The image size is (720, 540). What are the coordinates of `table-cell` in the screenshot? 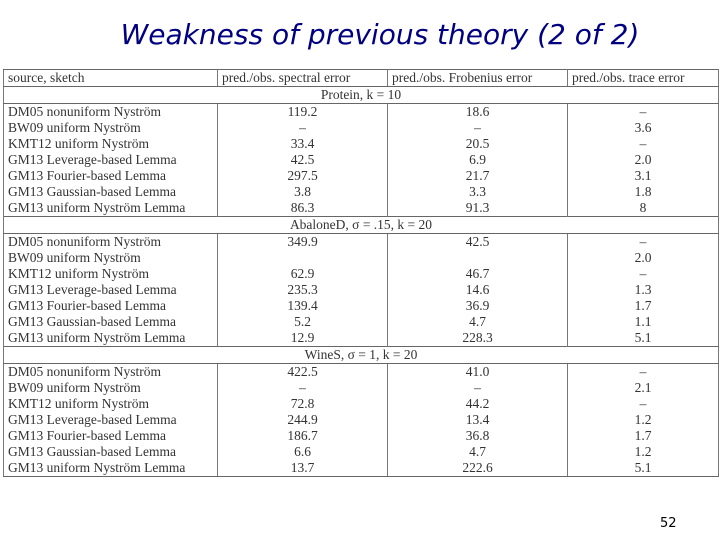 It's located at (302, 258).